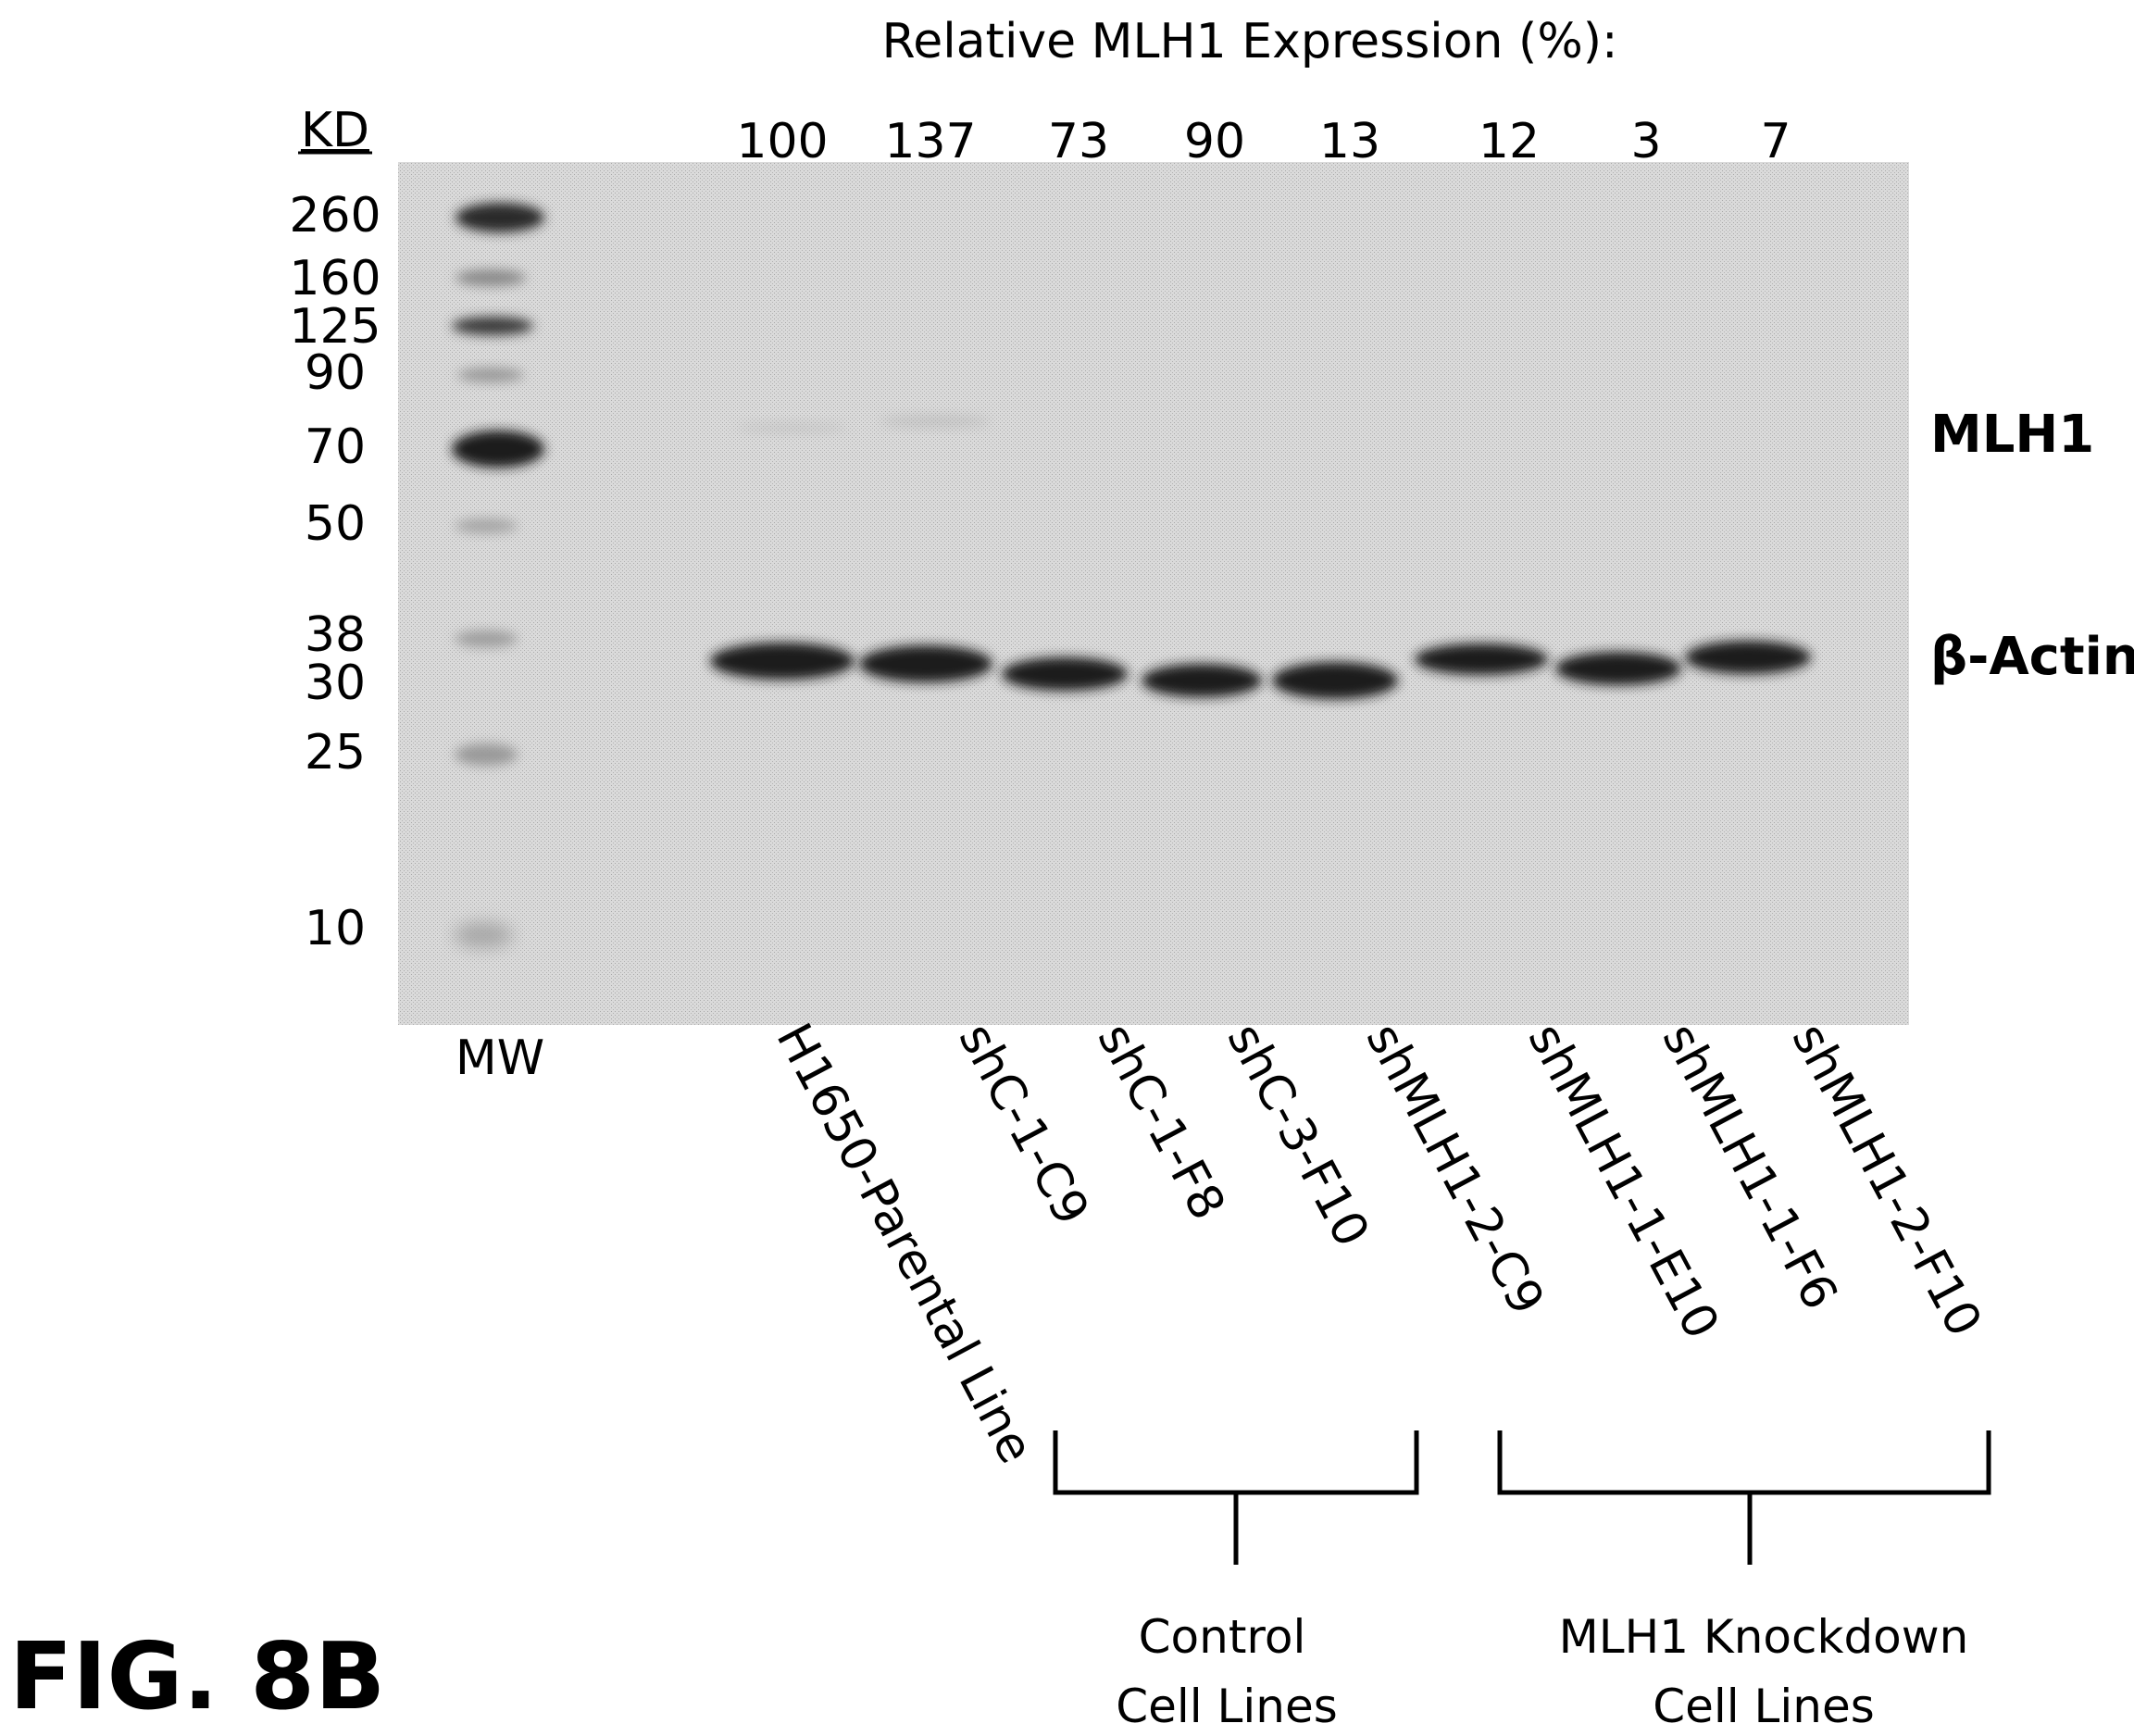 The height and width of the screenshot is (1736, 2134). Describe the element at coordinates (1214, 141) in the screenshot. I see `expression-value: 90` at that location.